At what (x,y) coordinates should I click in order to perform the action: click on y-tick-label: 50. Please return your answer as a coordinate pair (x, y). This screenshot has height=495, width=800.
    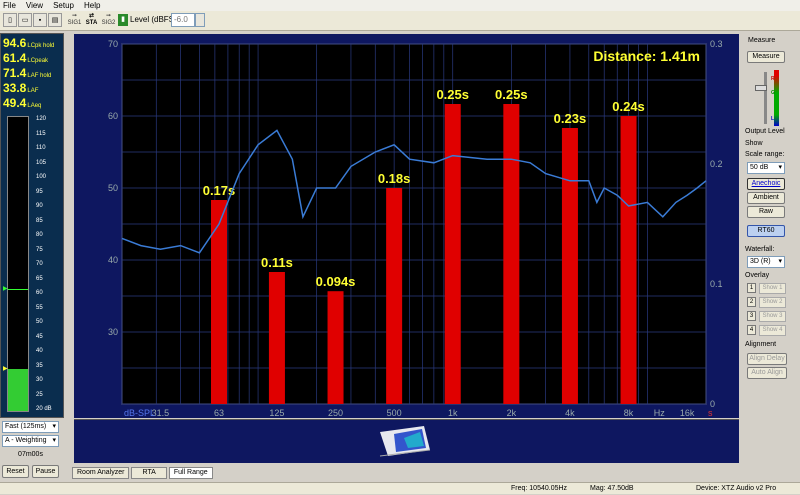
    Looking at the image, I should click on (113, 188).